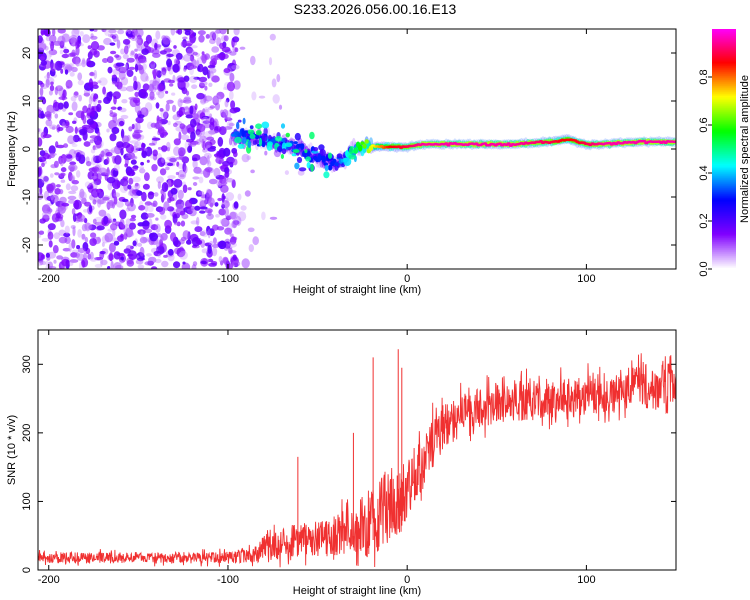  What do you see at coordinates (704, 172) in the screenshot?
I see `colorbar-tick-label: 0.4` at bounding box center [704, 172].